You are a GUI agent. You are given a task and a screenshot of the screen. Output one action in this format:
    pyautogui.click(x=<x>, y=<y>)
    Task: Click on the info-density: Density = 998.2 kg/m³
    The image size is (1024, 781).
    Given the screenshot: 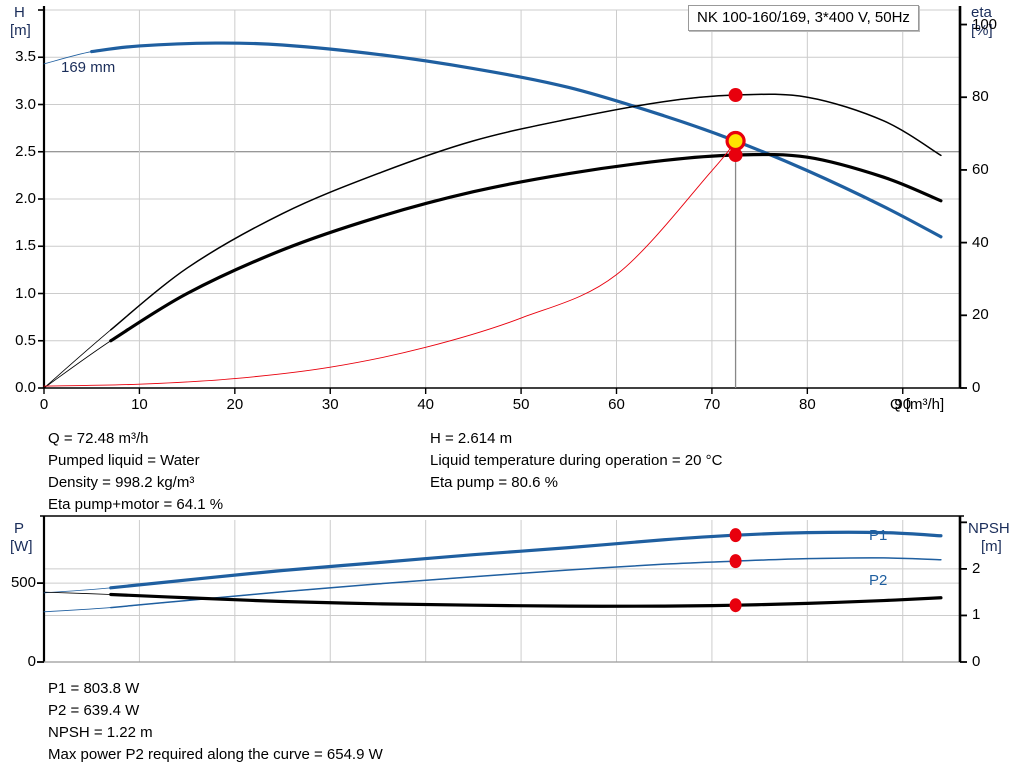 What is the action you would take?
    pyautogui.click(x=121, y=482)
    